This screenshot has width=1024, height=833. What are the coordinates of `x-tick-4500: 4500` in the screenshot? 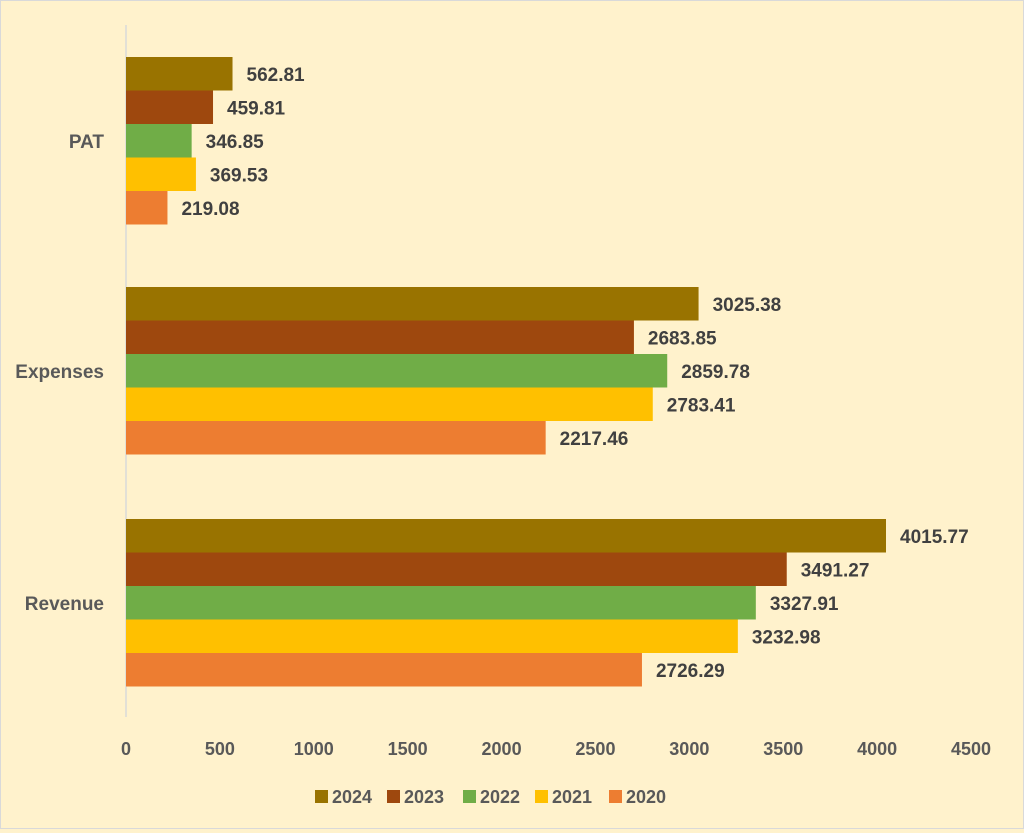 It's located at (971, 749).